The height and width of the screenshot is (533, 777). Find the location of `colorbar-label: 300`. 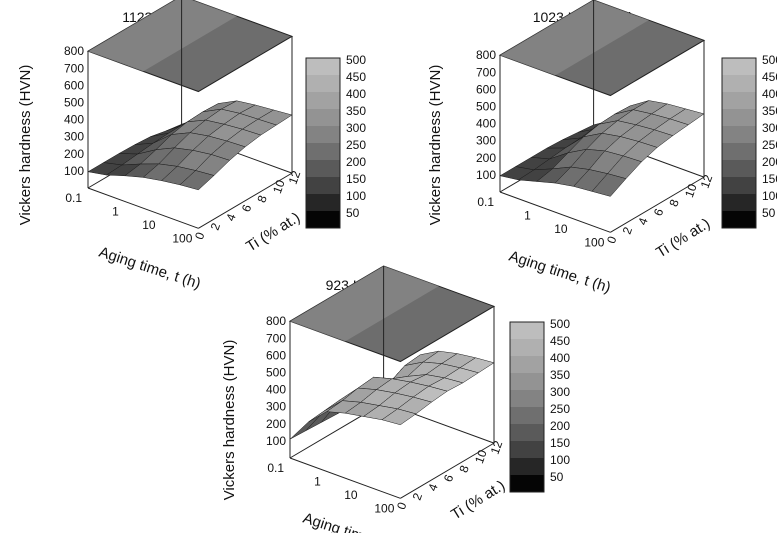

colorbar-label: 300 is located at coordinates (356, 128).